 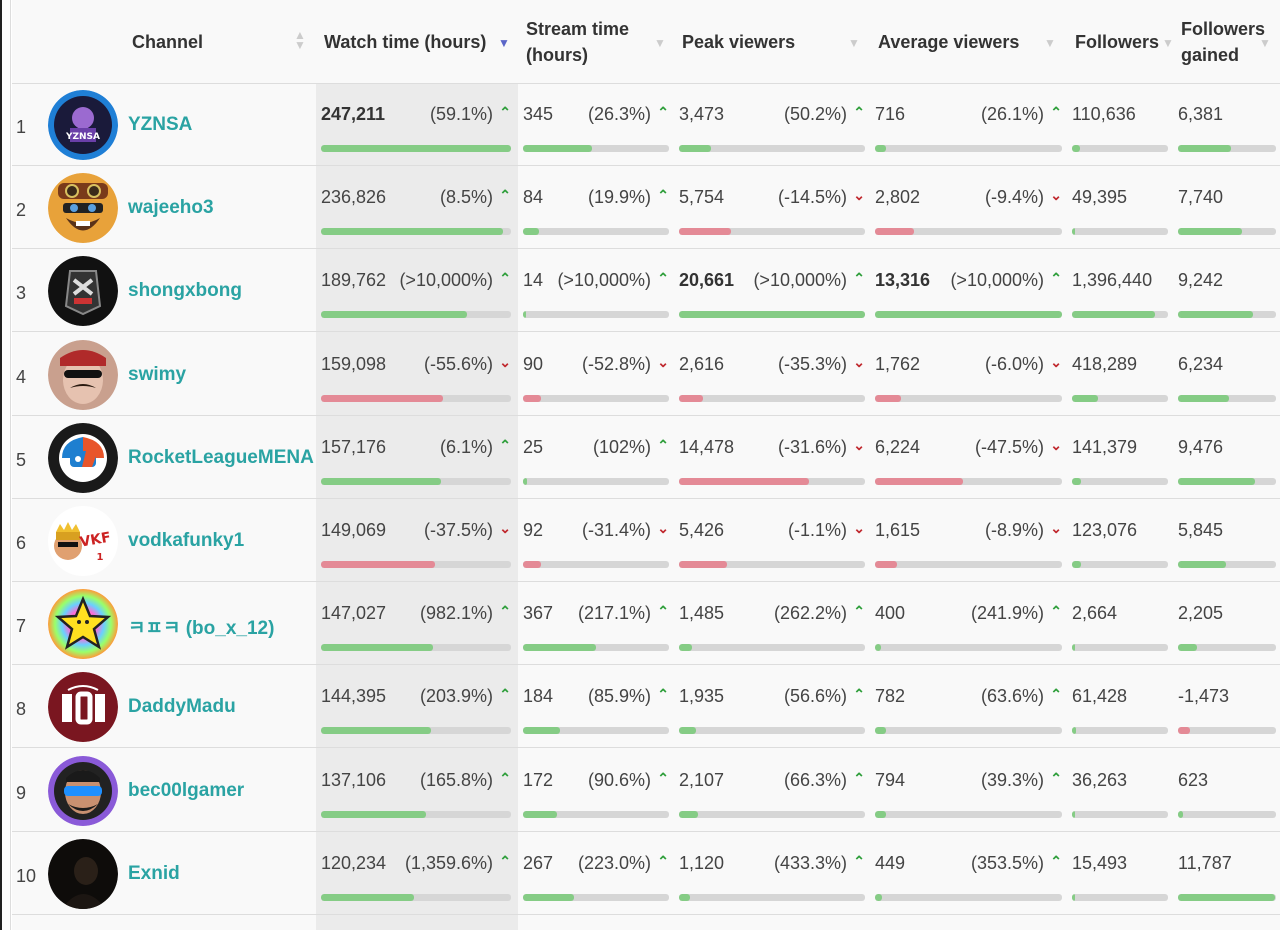 I want to click on average-viewers-value: 1,615, so click(x=898, y=530).